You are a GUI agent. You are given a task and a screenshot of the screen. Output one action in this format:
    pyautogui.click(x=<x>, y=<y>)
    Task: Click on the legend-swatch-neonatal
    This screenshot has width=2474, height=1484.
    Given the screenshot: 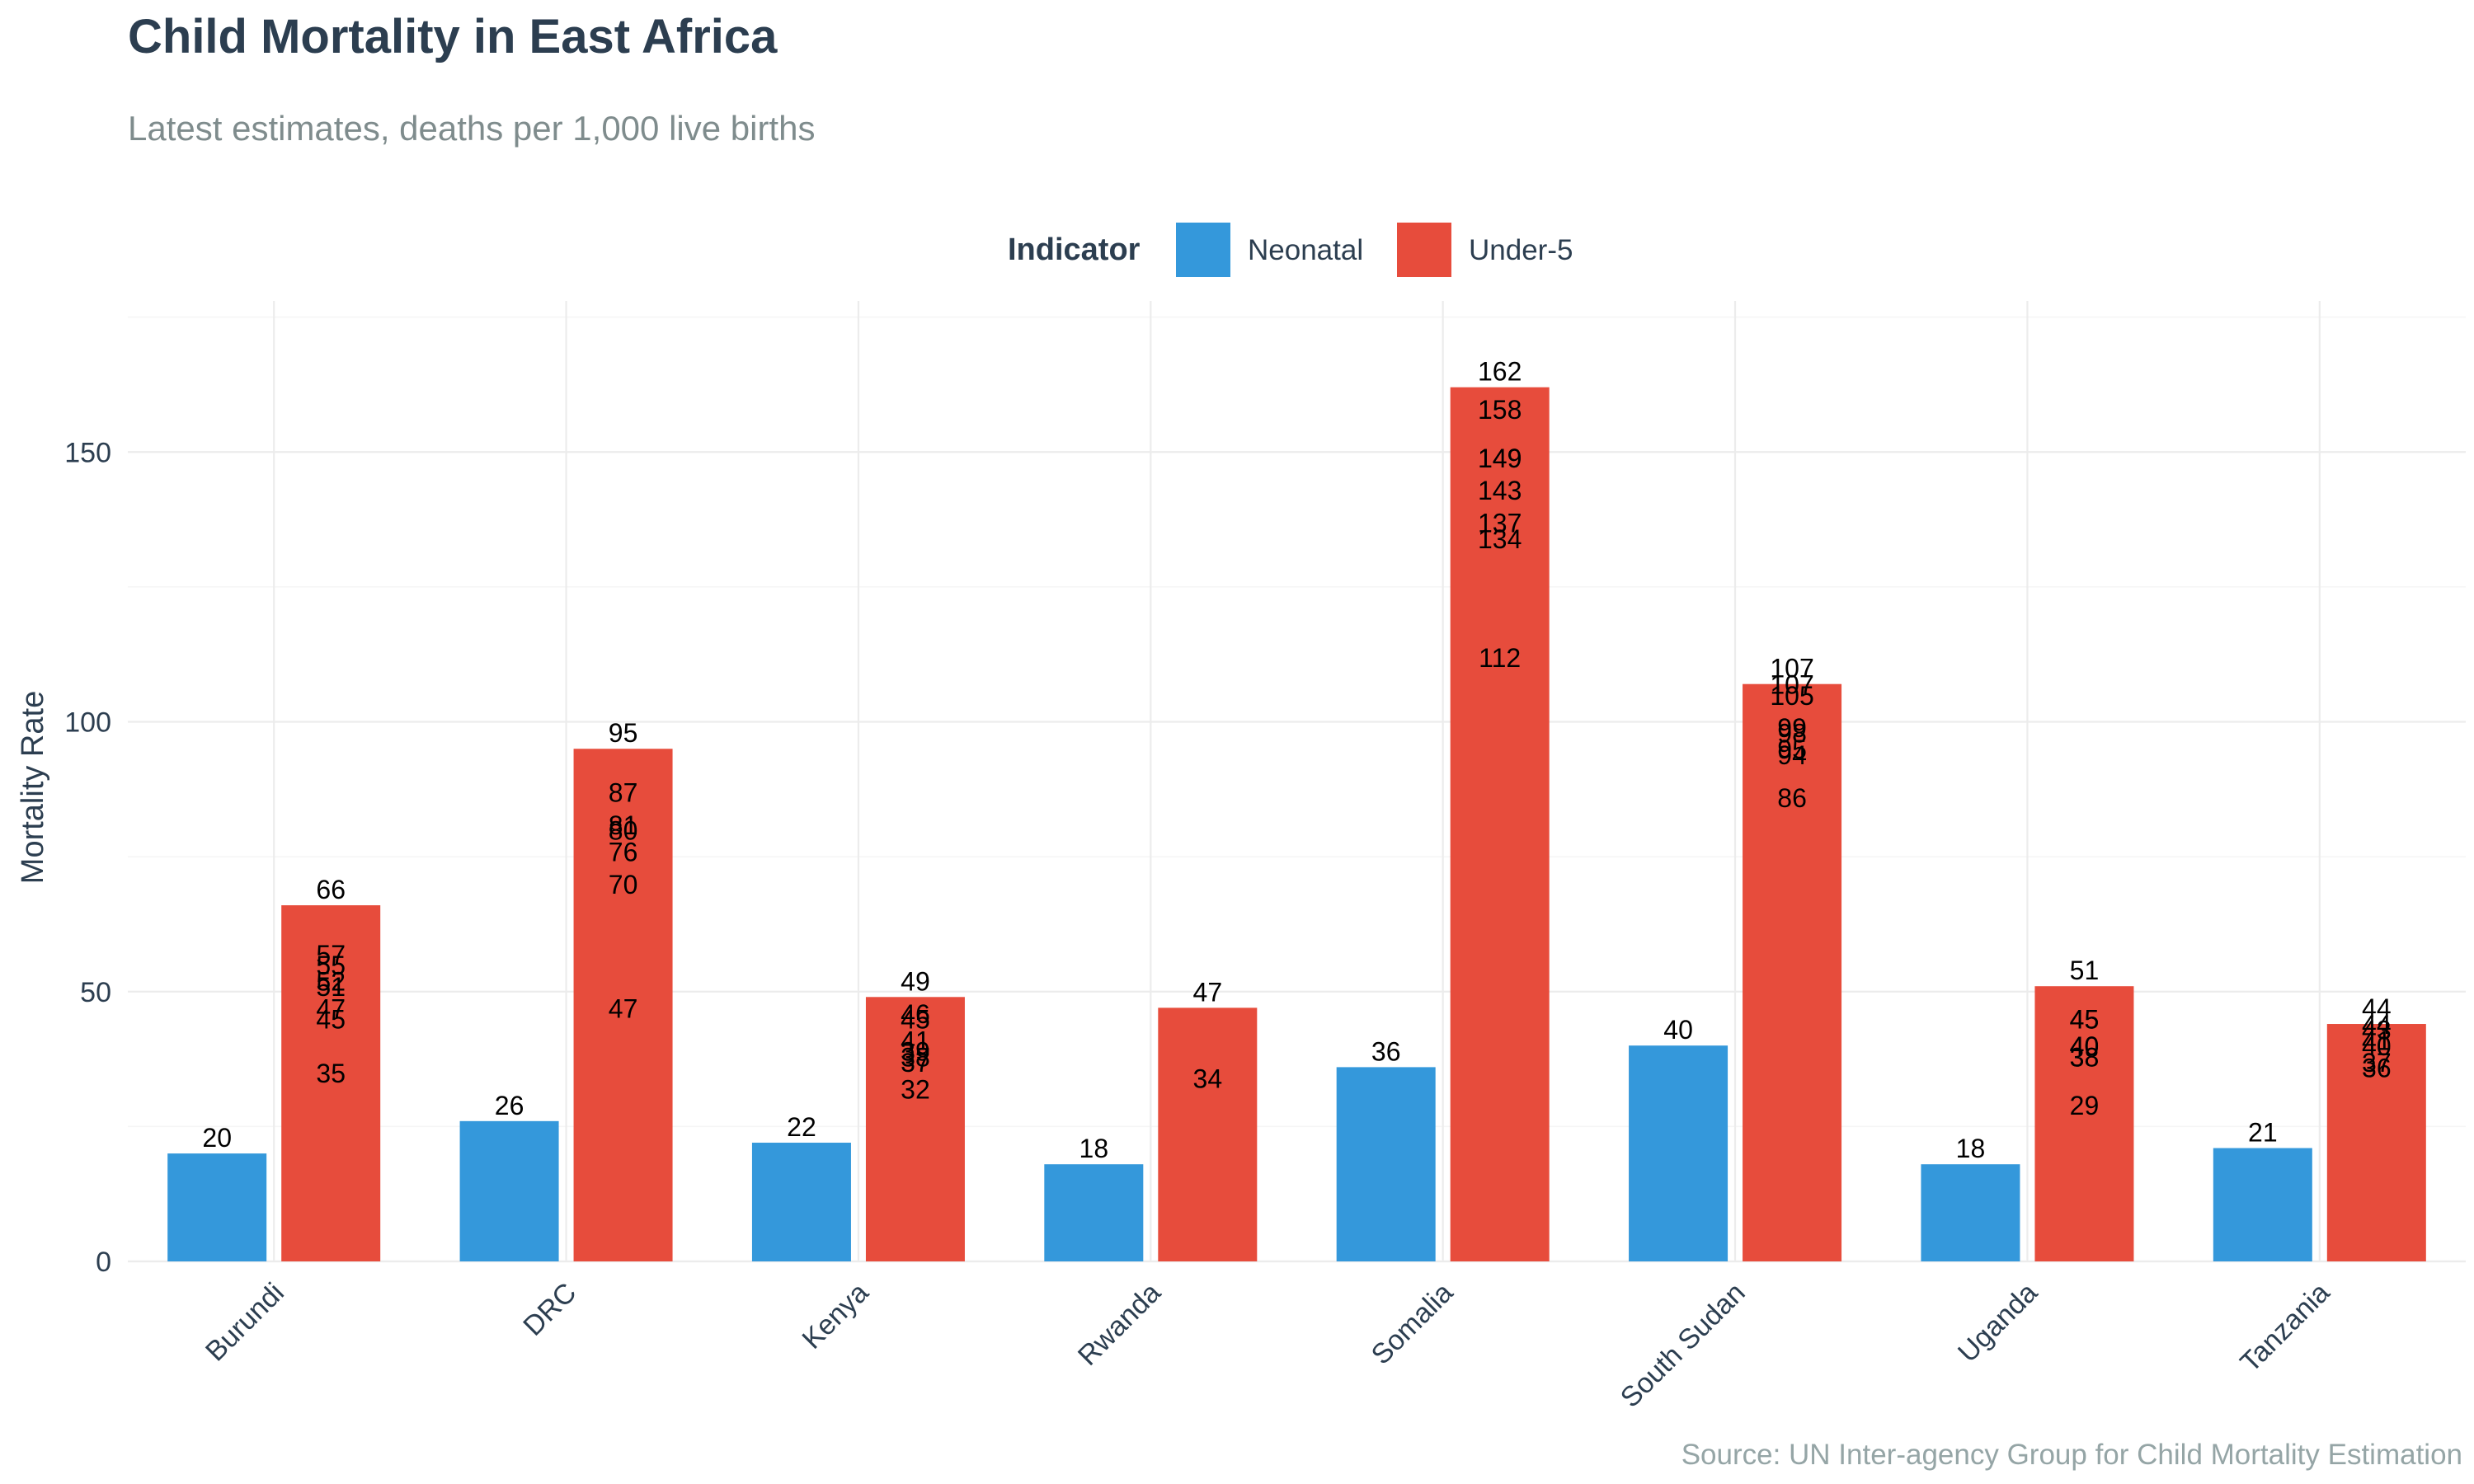 What is the action you would take?
    pyautogui.click(x=1203, y=250)
    